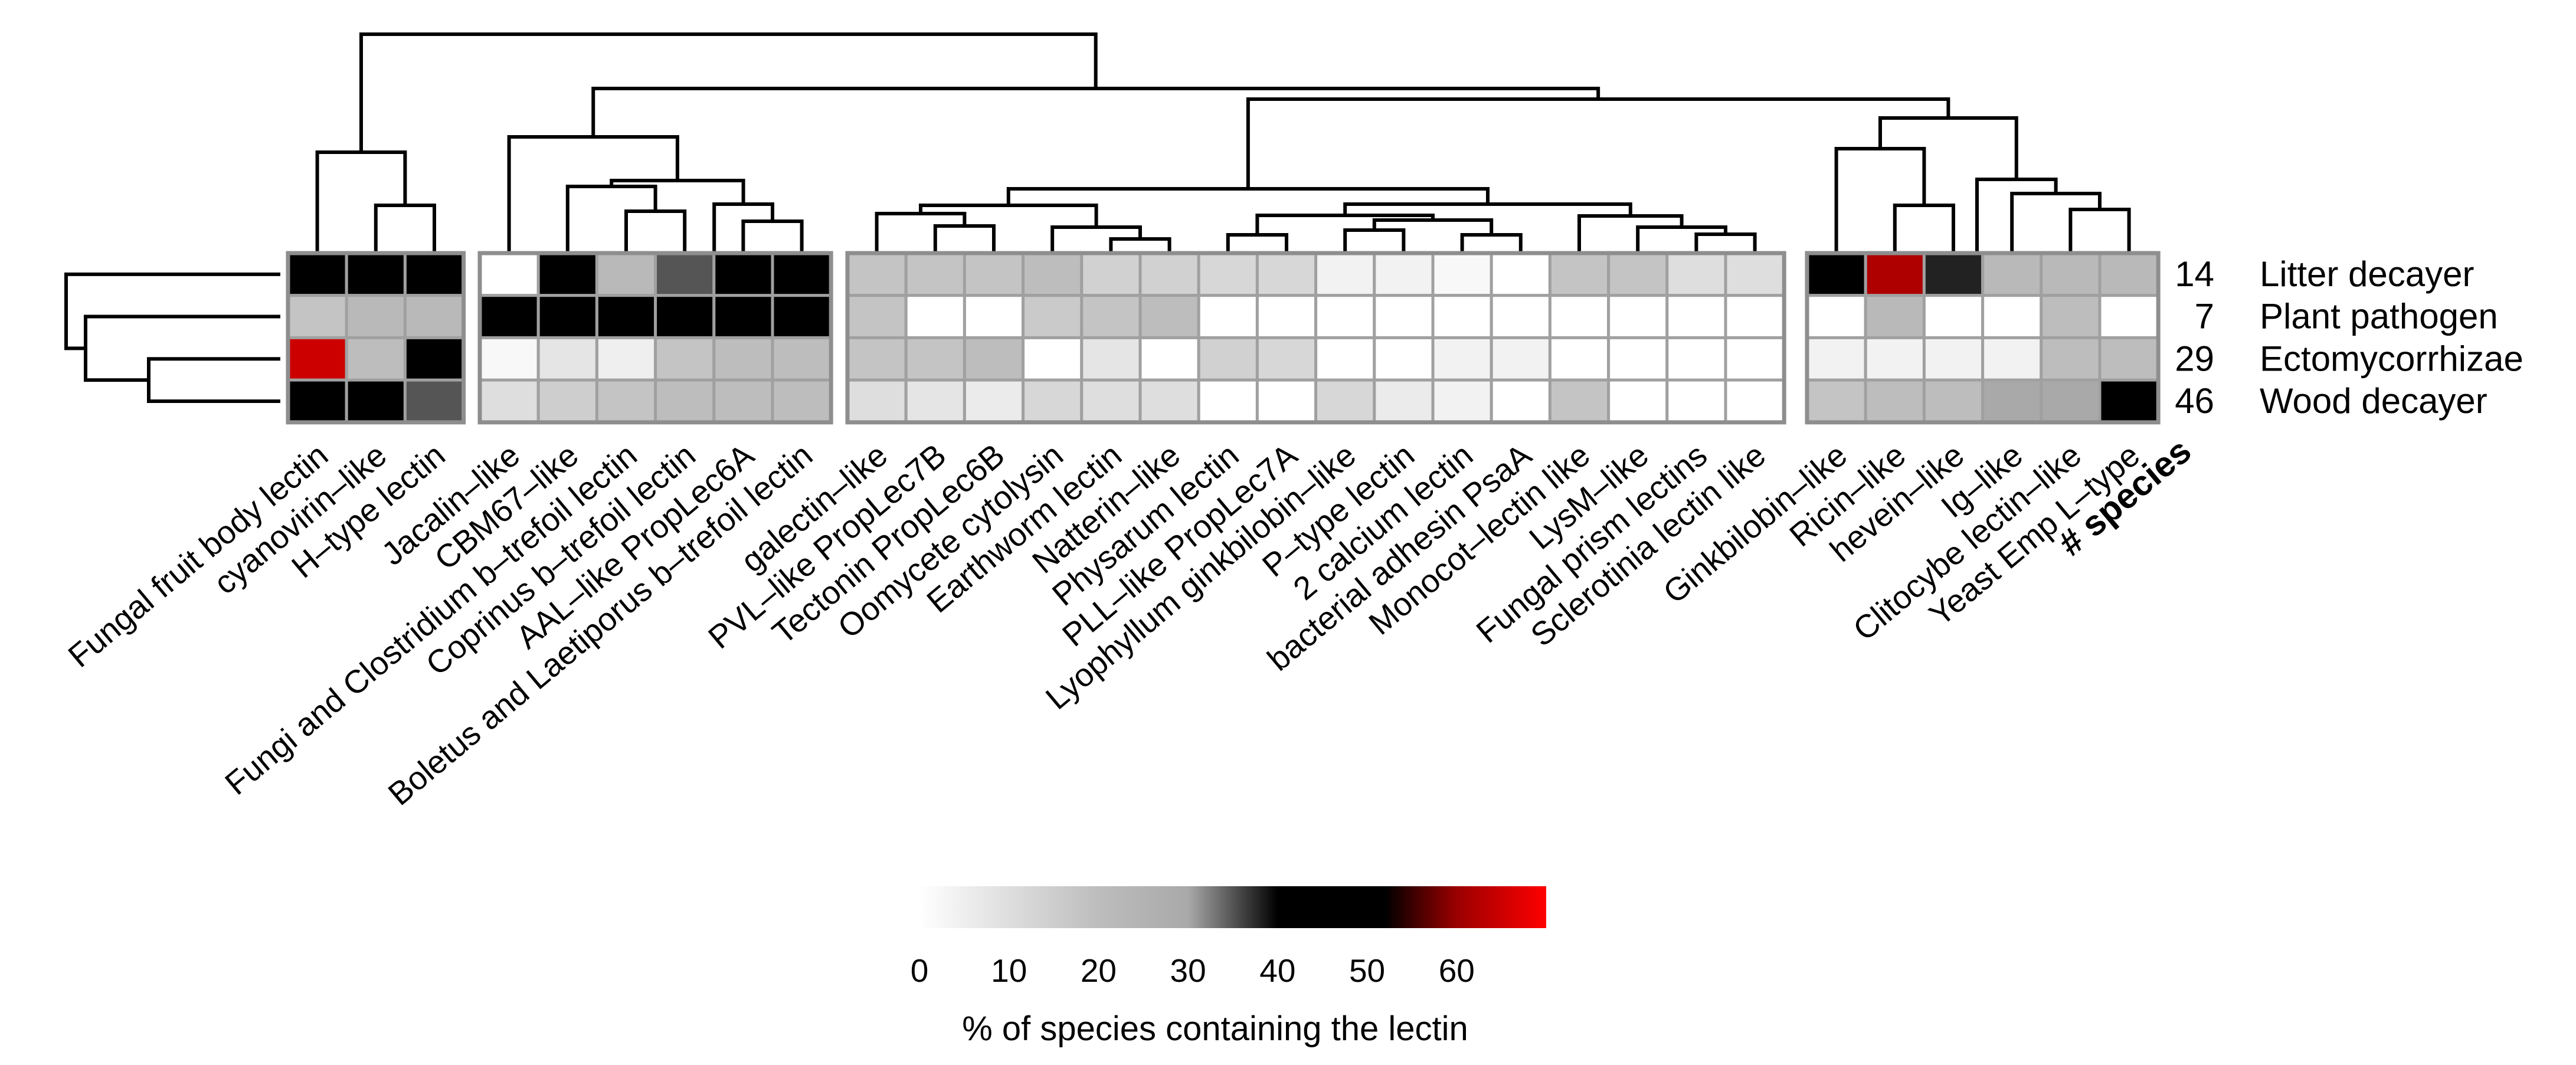 The image size is (2576, 1065). What do you see at coordinates (2367, 274) in the screenshot?
I see `row-label: Litter decayer` at bounding box center [2367, 274].